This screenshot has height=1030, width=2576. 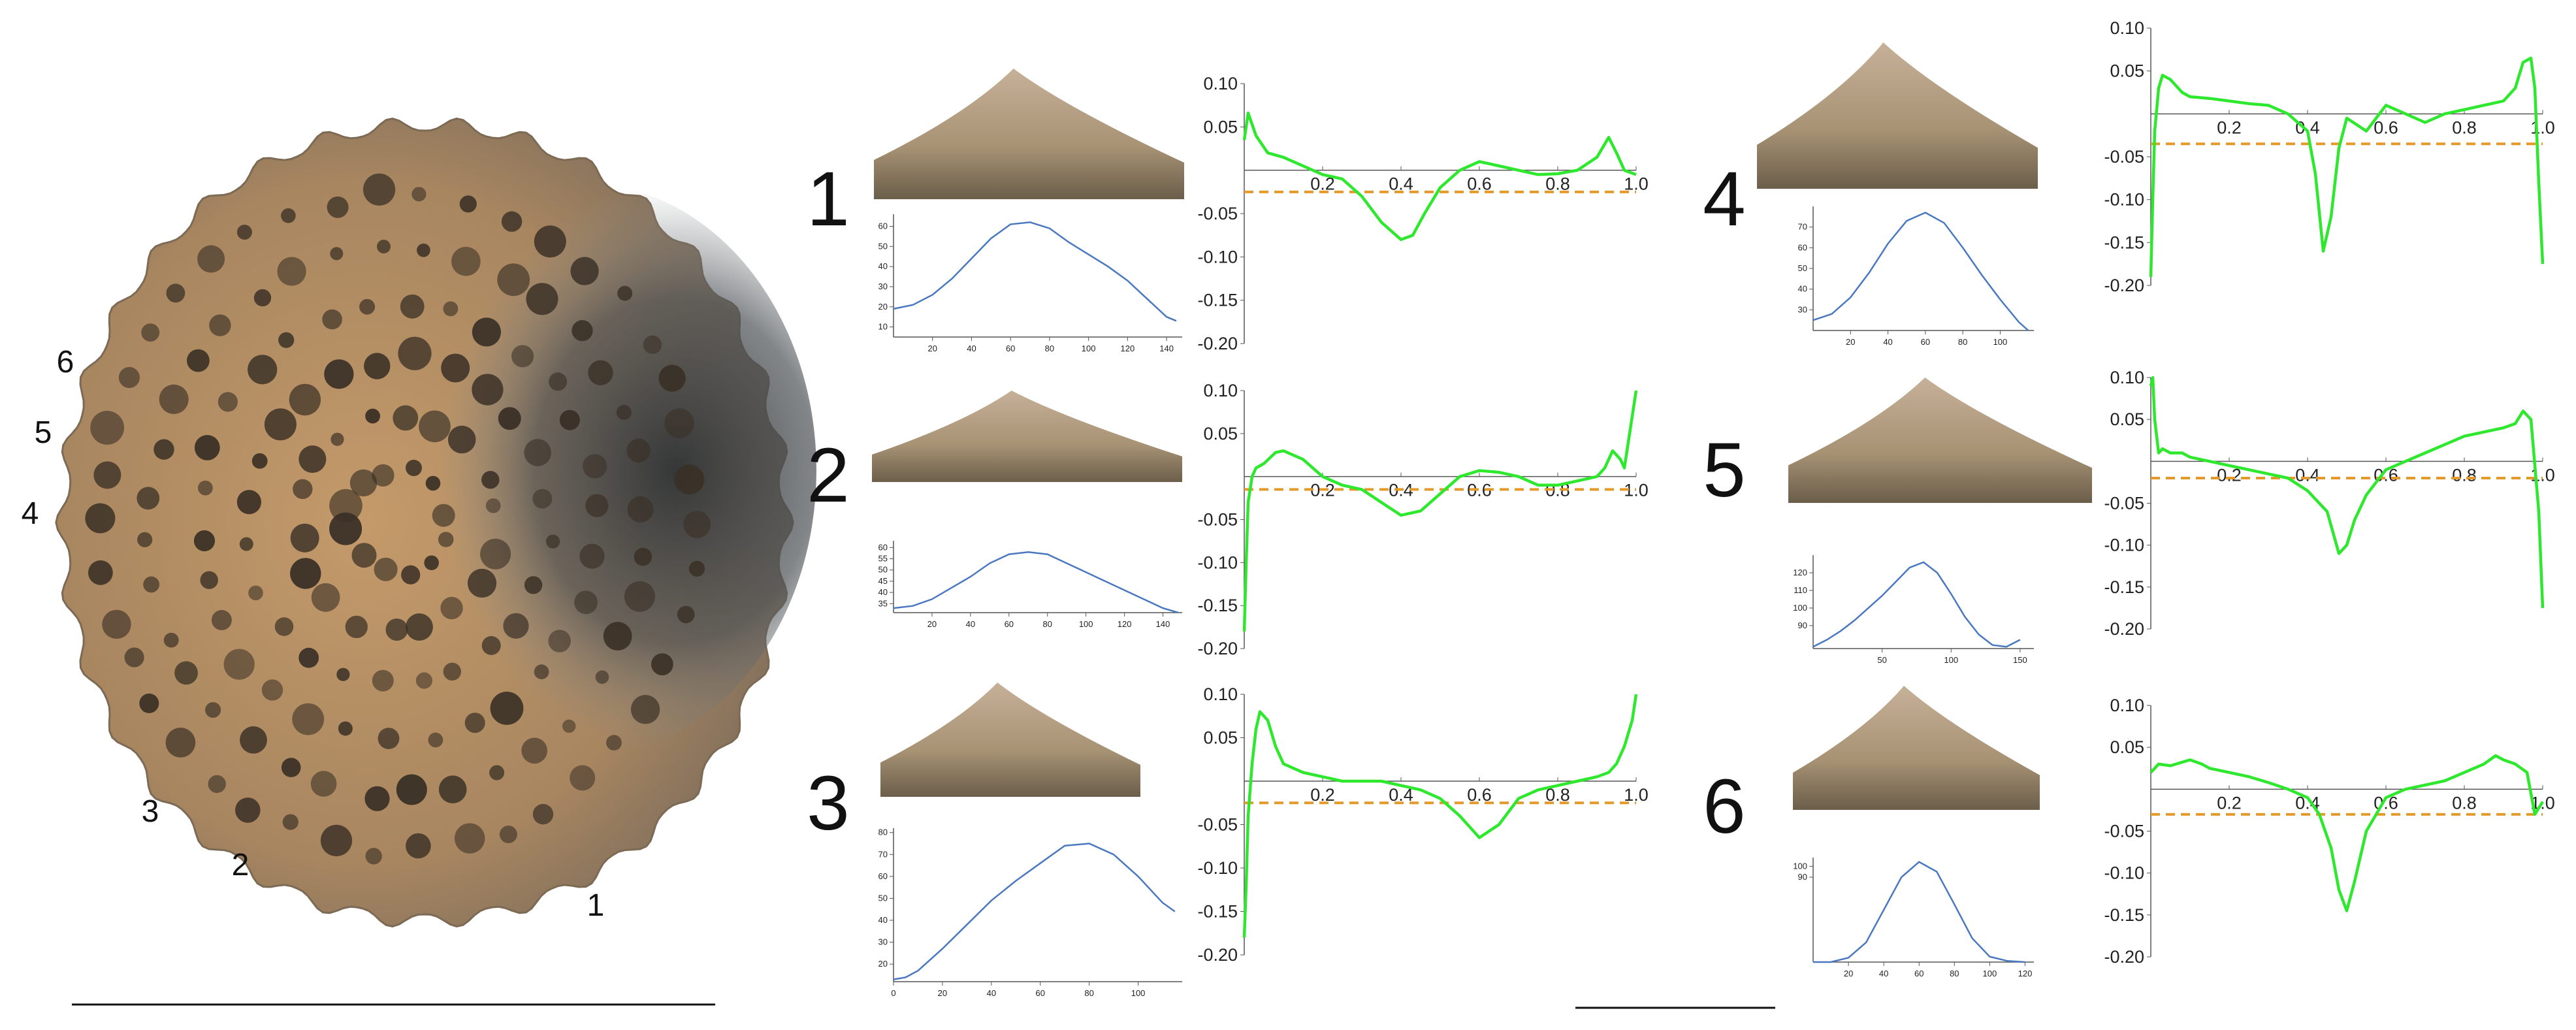 I want to click on profile-x-tick-label: 140, so click(x=1166, y=348).